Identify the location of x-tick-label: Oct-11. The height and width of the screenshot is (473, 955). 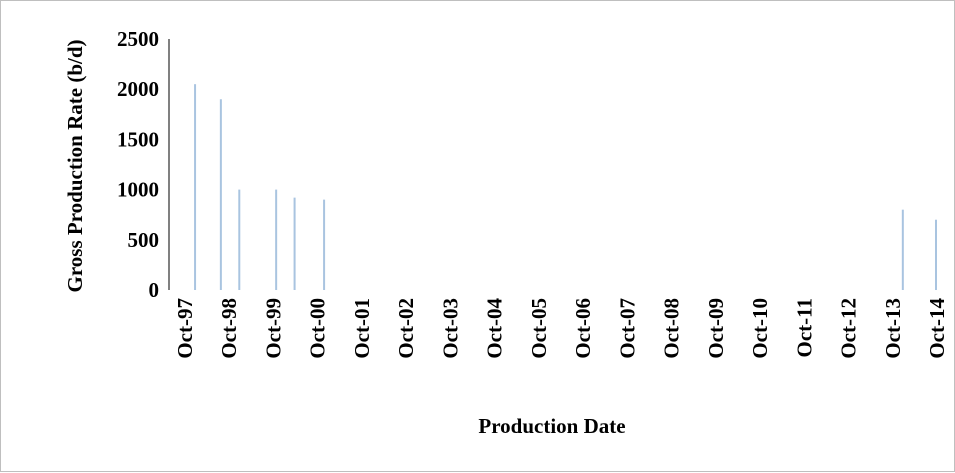
(804, 327).